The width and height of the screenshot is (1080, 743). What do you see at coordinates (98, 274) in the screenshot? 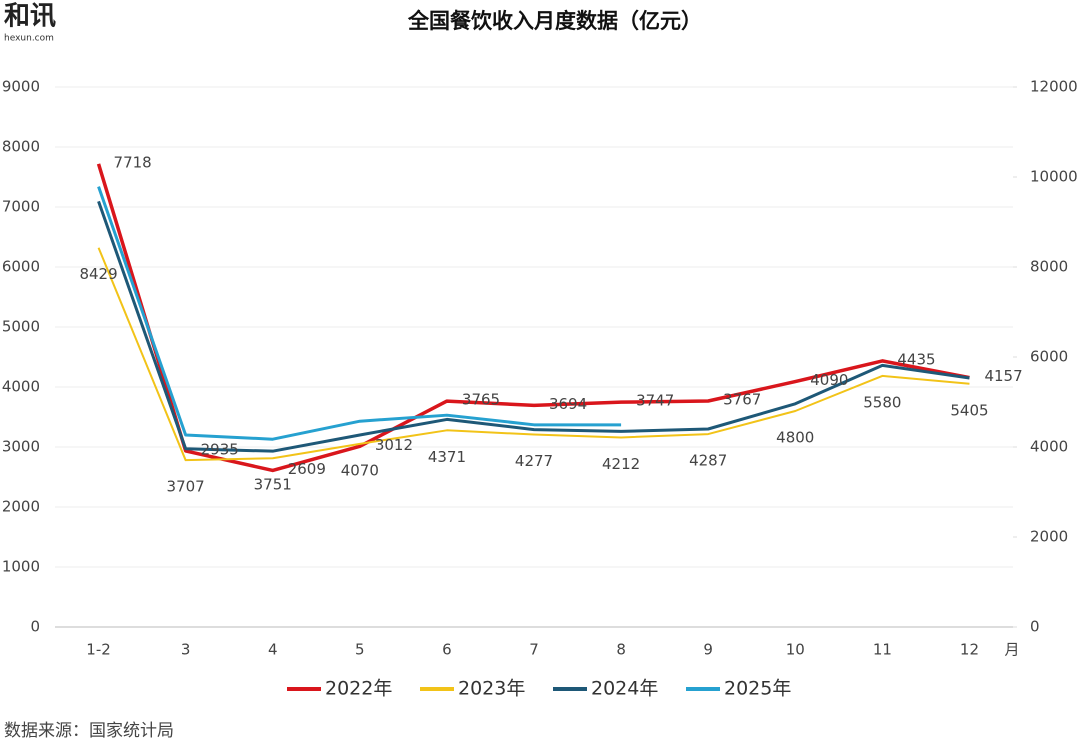
I see `data-label: 8429` at bounding box center [98, 274].